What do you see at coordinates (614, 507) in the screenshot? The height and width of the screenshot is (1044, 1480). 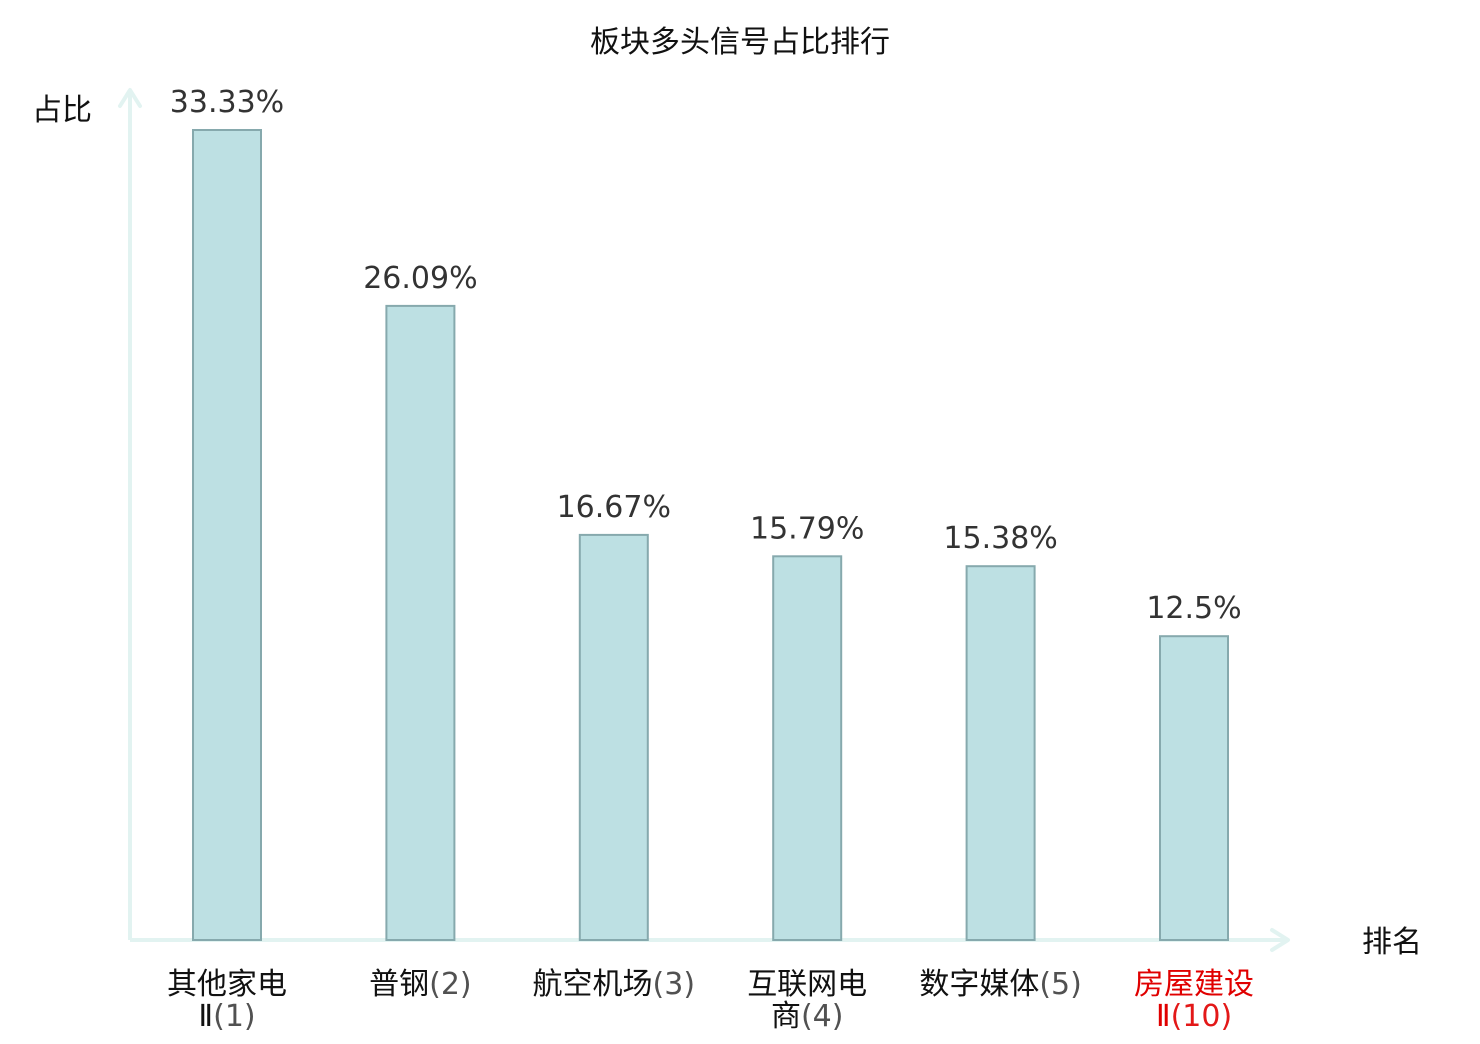 I see `bar-value-label: 16.67%` at bounding box center [614, 507].